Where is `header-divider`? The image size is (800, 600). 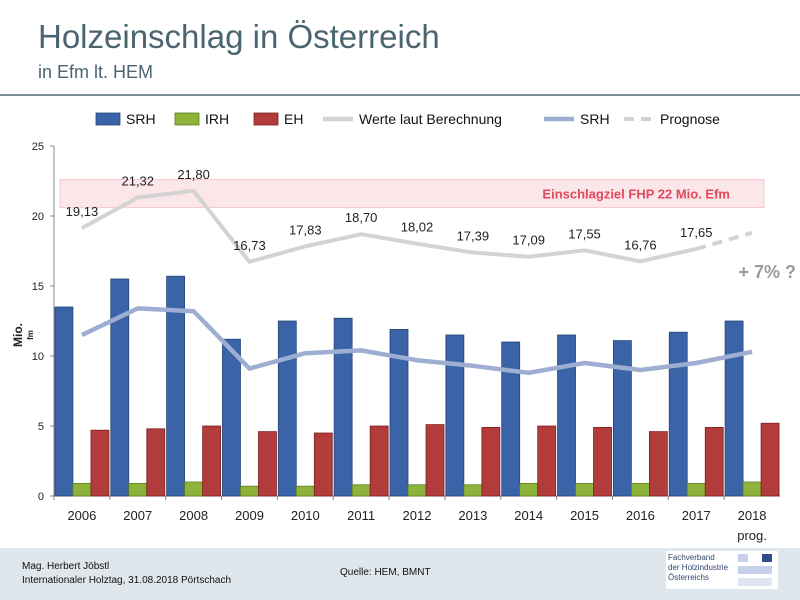 header-divider is located at coordinates (400, 95).